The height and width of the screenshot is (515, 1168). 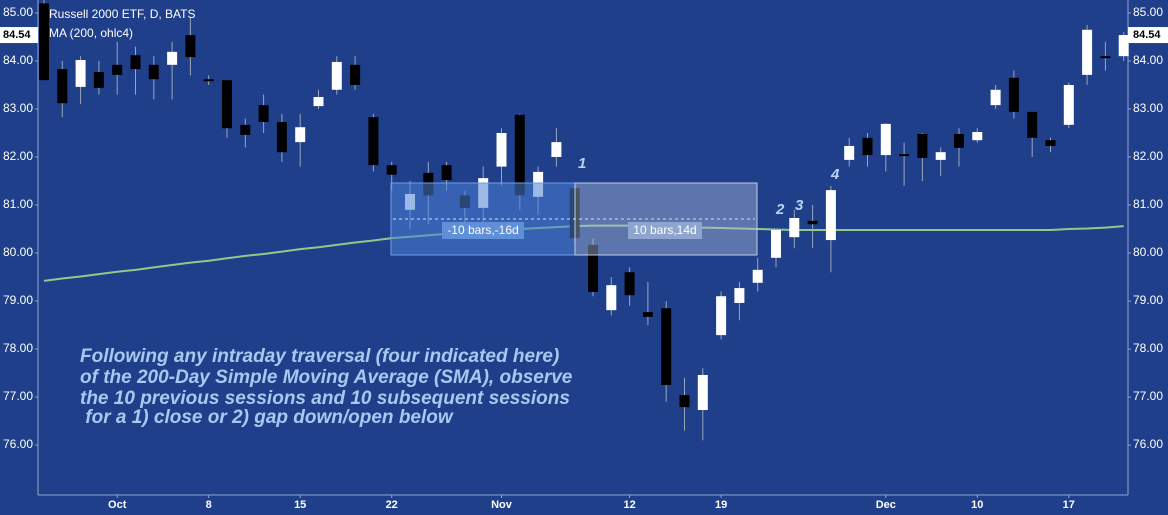 What do you see at coordinates (835, 174) in the screenshot?
I see `marker: 4` at bounding box center [835, 174].